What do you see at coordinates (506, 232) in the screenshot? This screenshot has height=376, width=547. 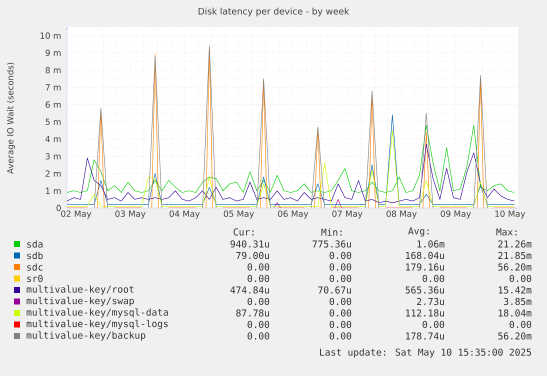 I see `text: Max:` at bounding box center [506, 232].